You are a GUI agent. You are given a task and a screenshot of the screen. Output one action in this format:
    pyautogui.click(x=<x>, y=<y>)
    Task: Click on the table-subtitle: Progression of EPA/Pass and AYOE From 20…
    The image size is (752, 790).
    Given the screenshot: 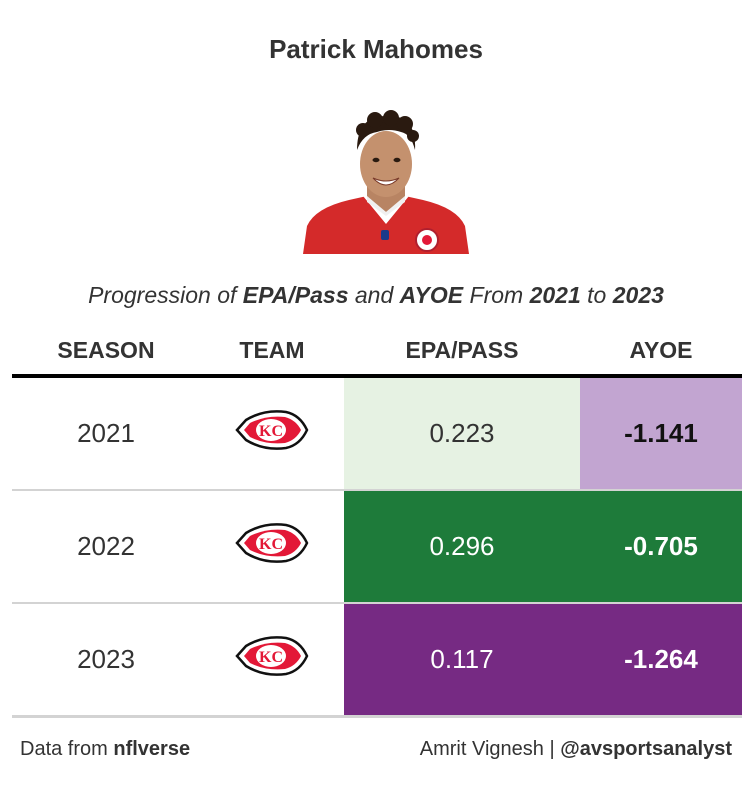 What is the action you would take?
    pyautogui.click(x=376, y=295)
    